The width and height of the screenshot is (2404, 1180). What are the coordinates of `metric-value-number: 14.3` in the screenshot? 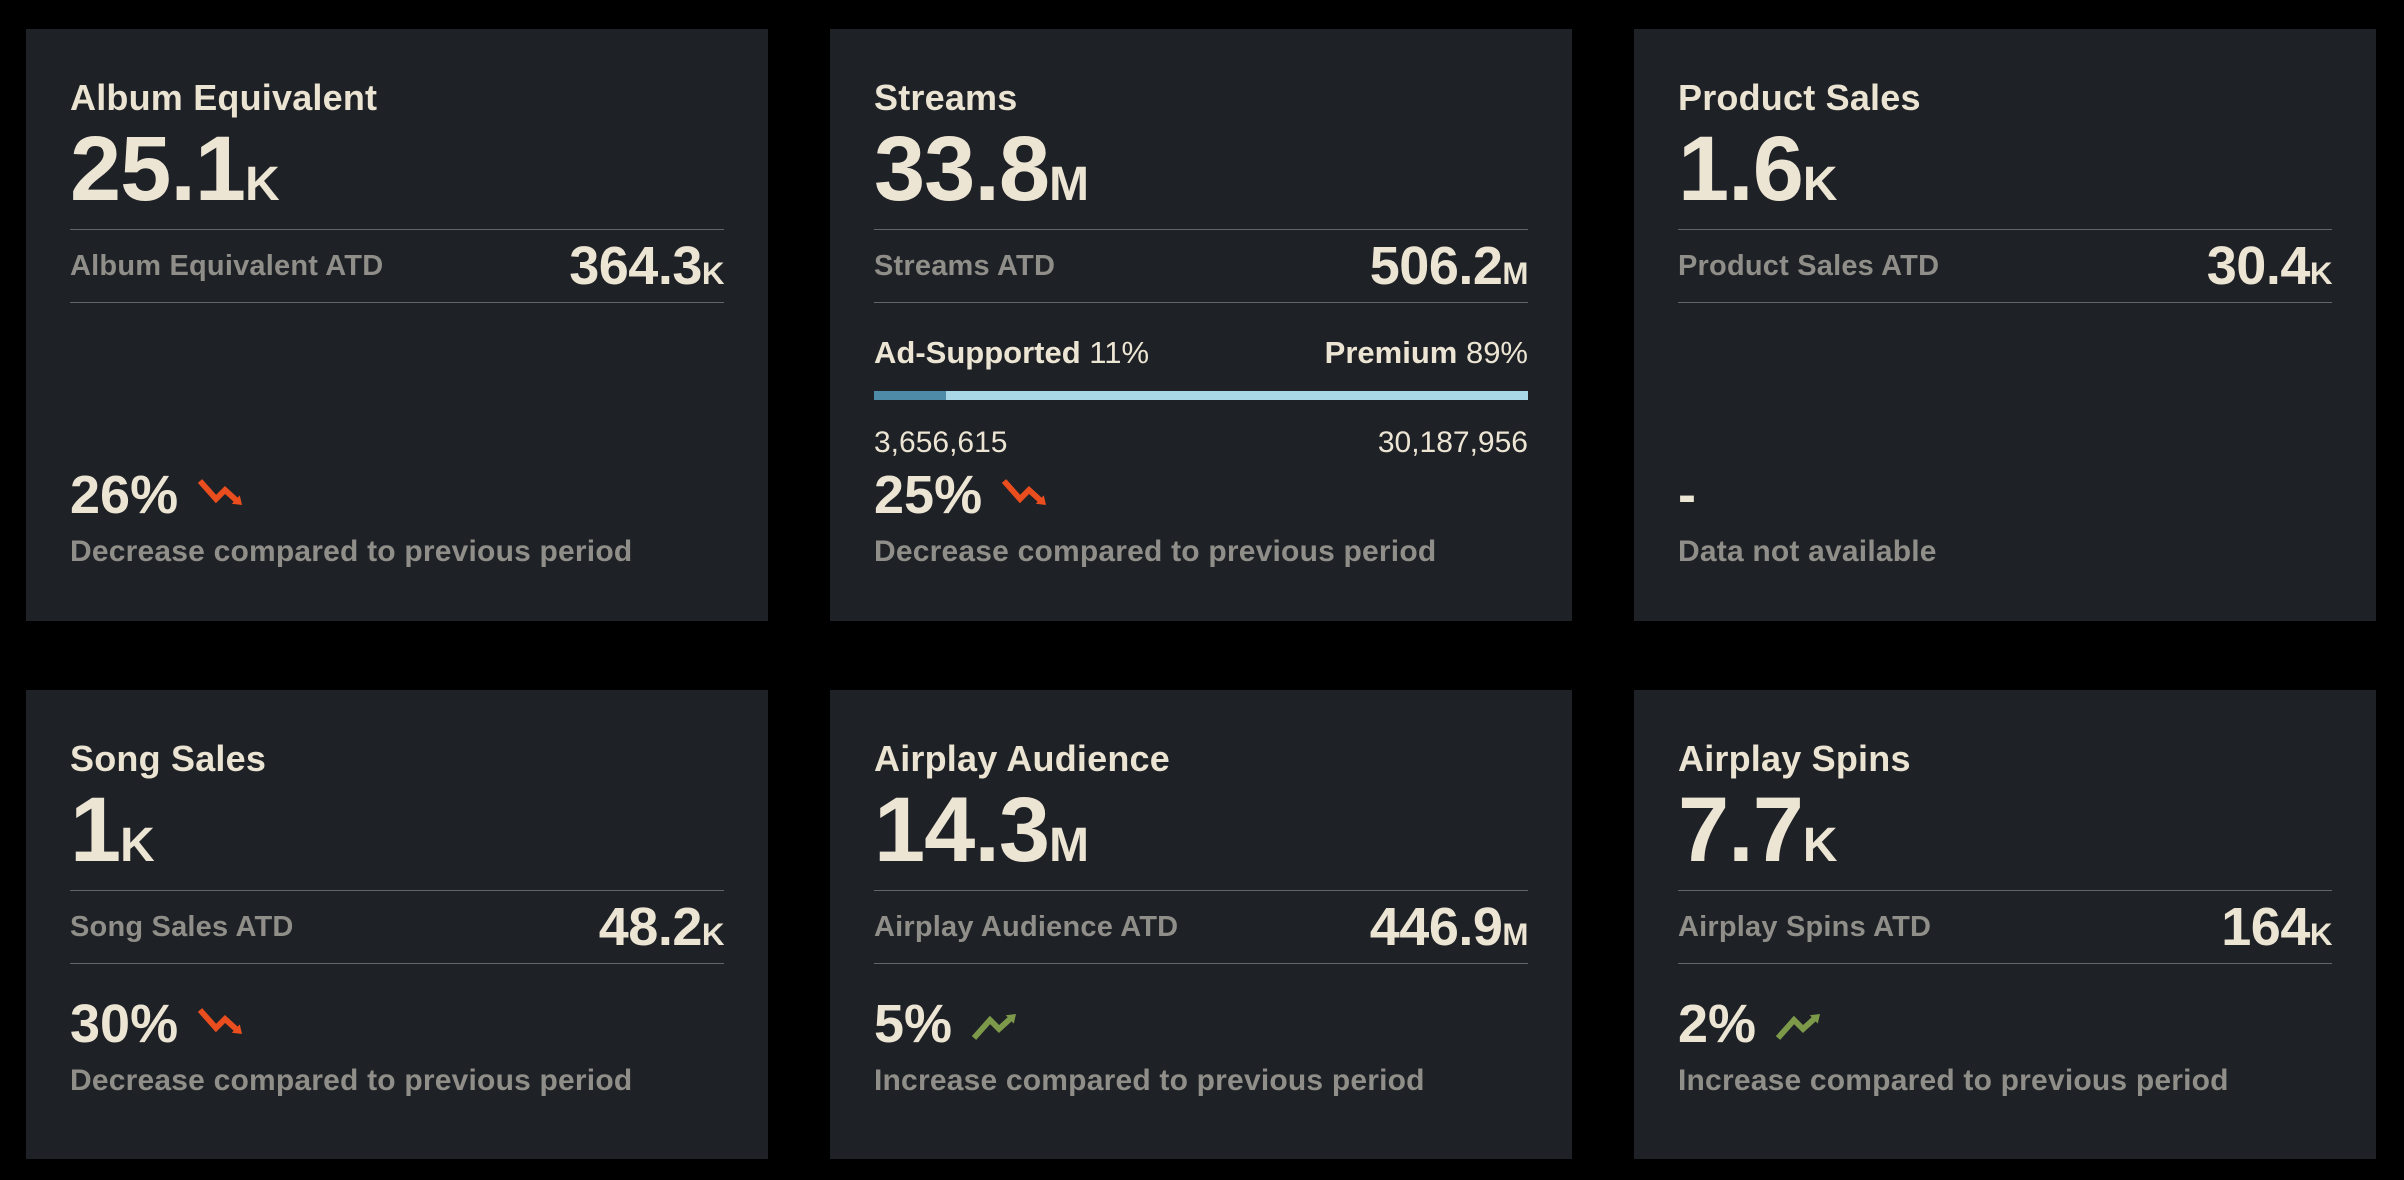 It's located at (962, 830).